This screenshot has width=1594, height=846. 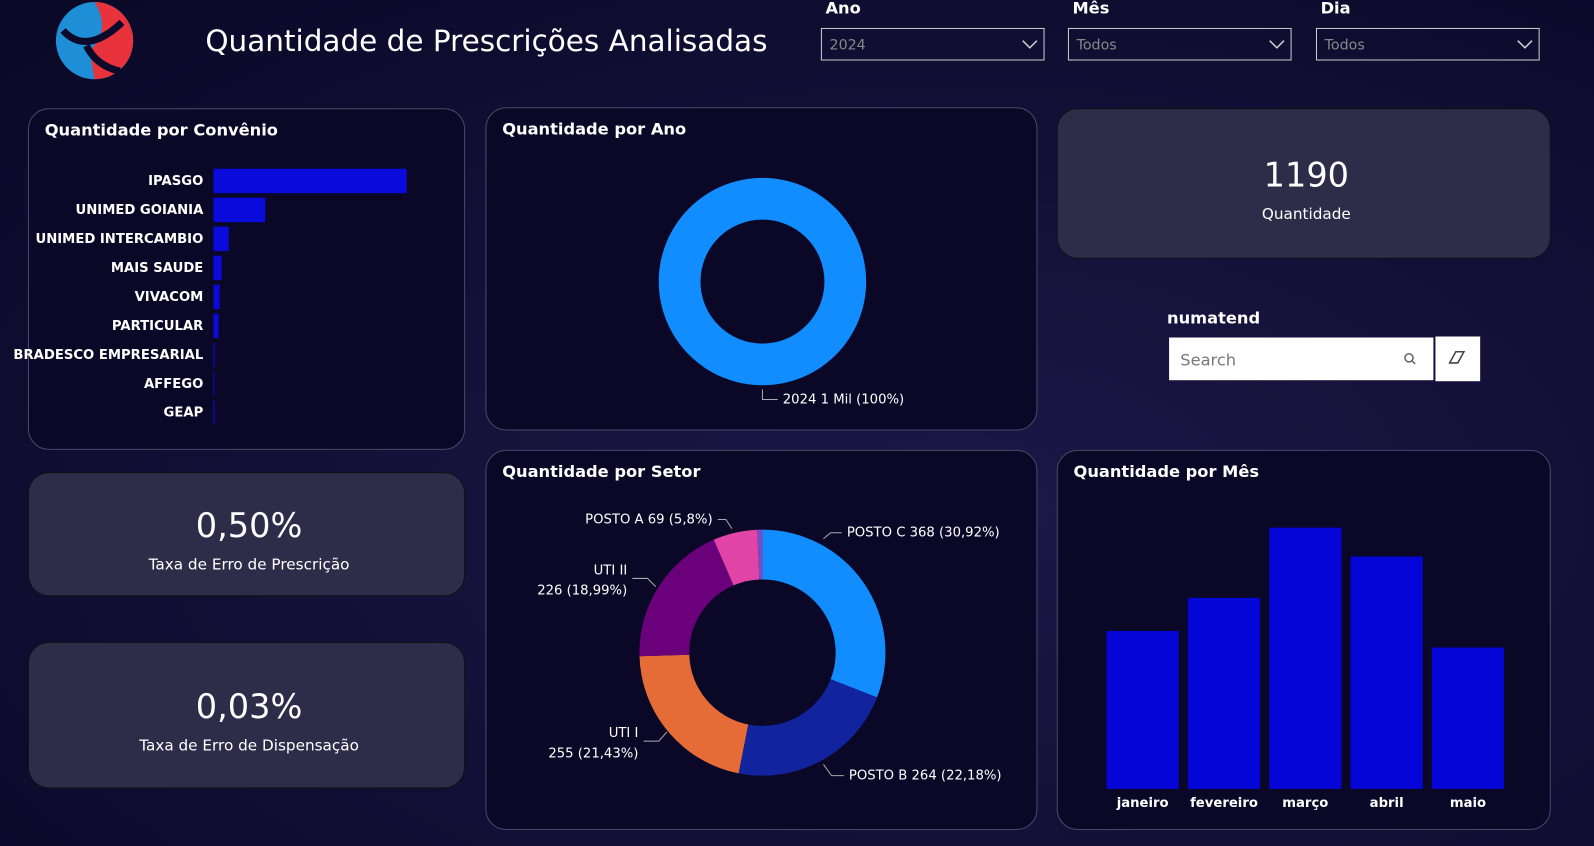 What do you see at coordinates (1224, 803) in the screenshot?
I see `x-tick-label: fevereiro` at bounding box center [1224, 803].